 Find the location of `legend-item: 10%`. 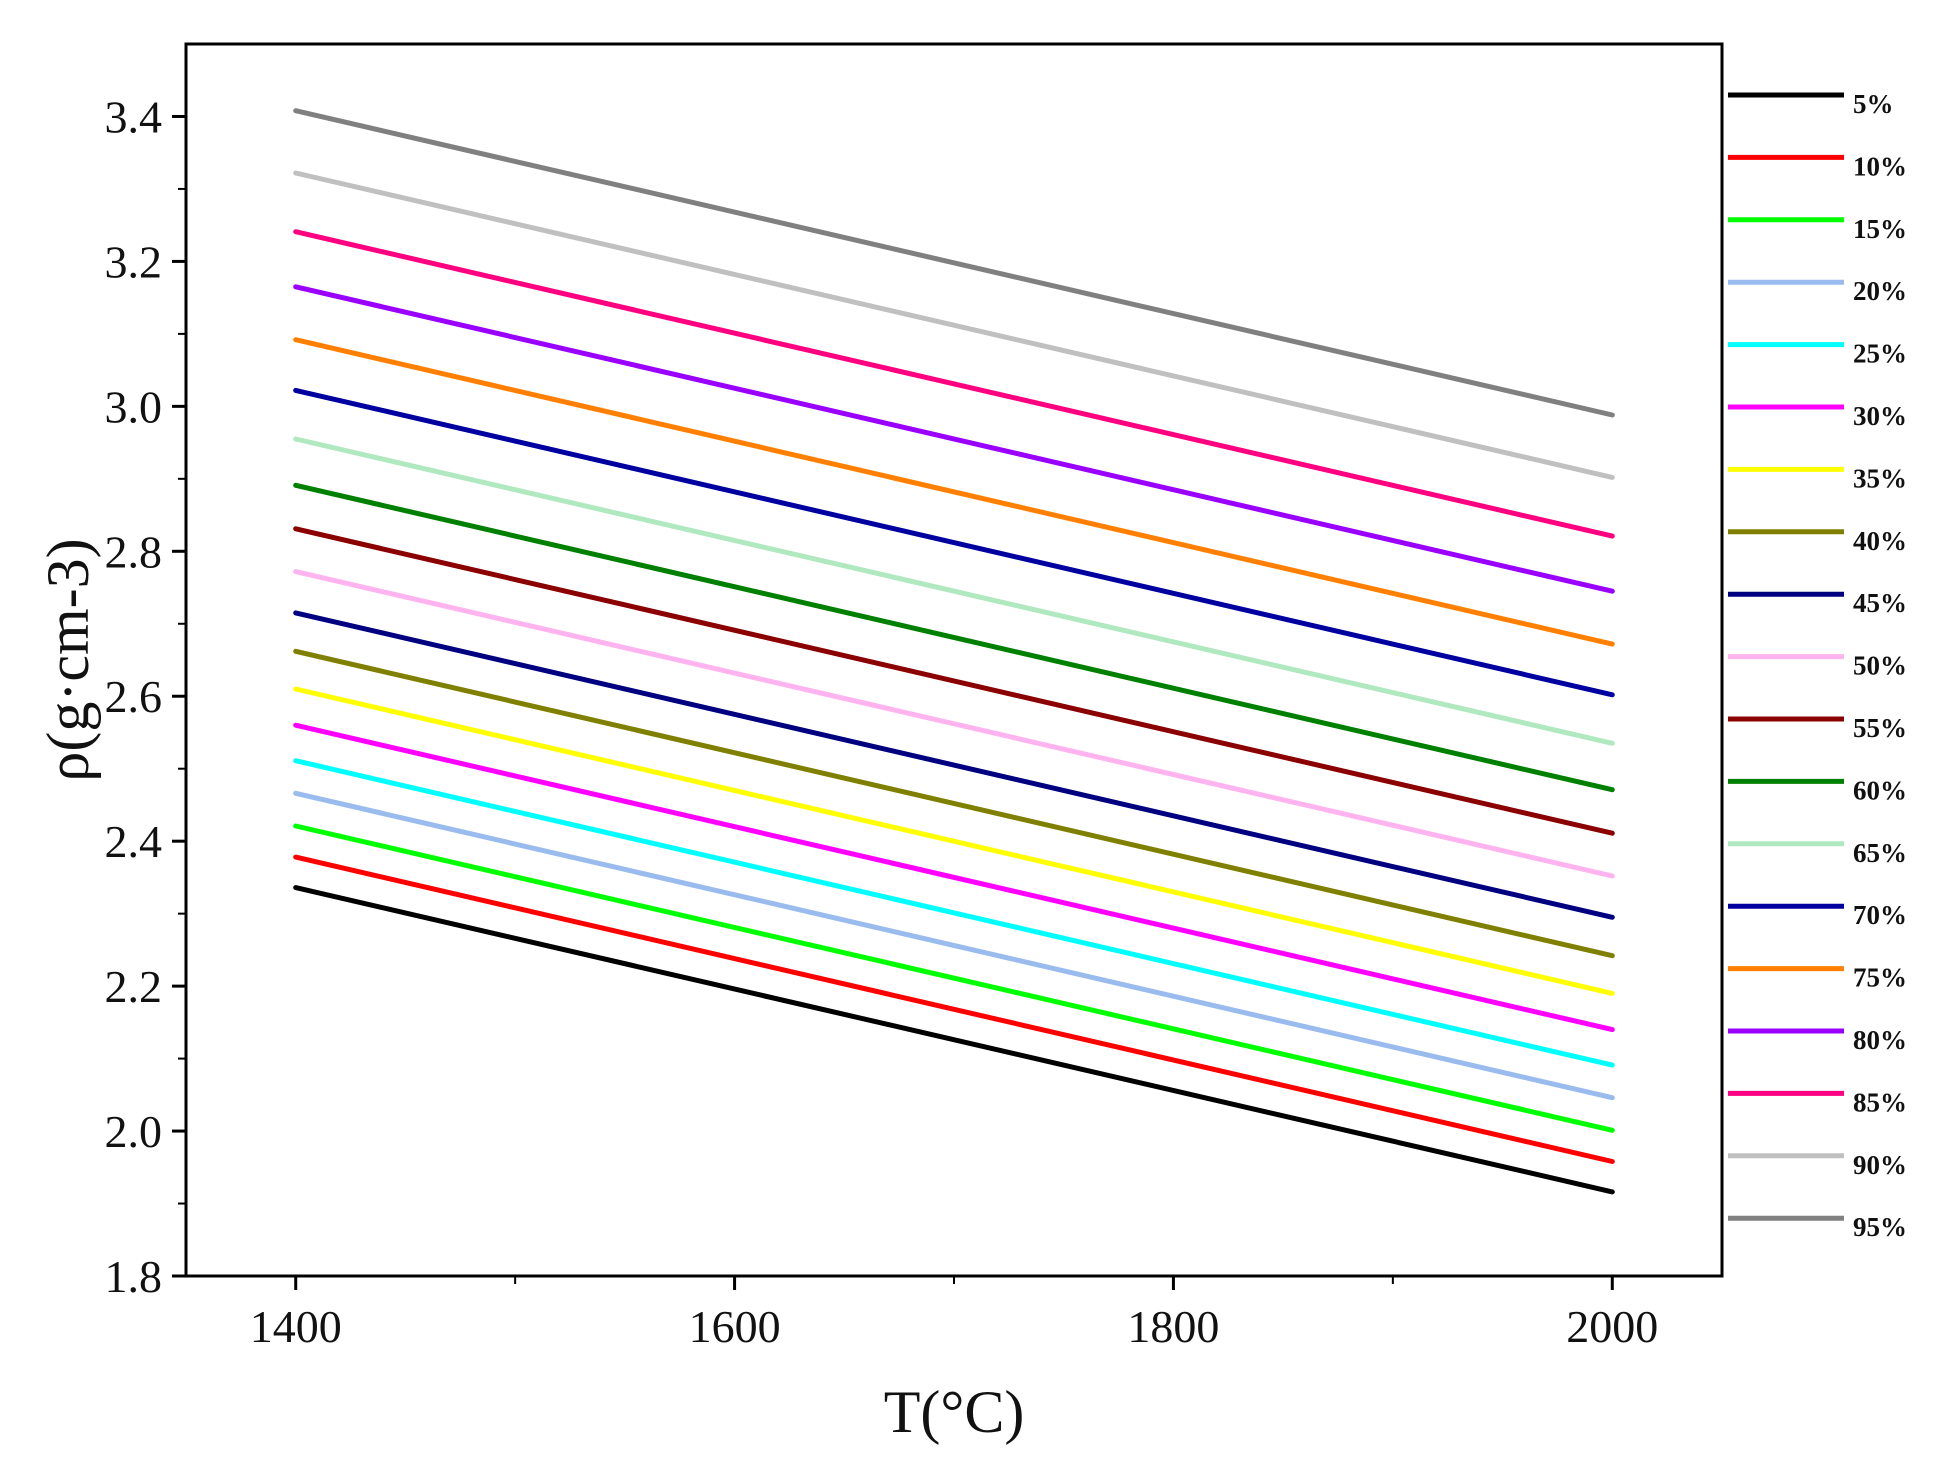

legend-item: 10% is located at coordinates (1817, 166).